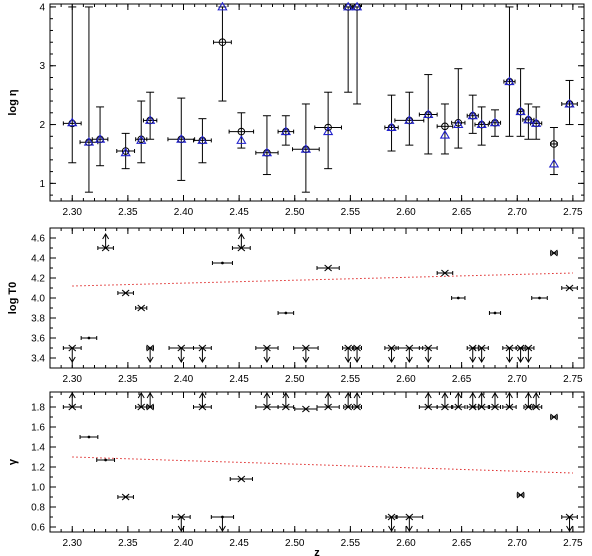  What do you see at coordinates (38, 508) in the screenshot?
I see `y-tick-label: 0.8` at bounding box center [38, 508].